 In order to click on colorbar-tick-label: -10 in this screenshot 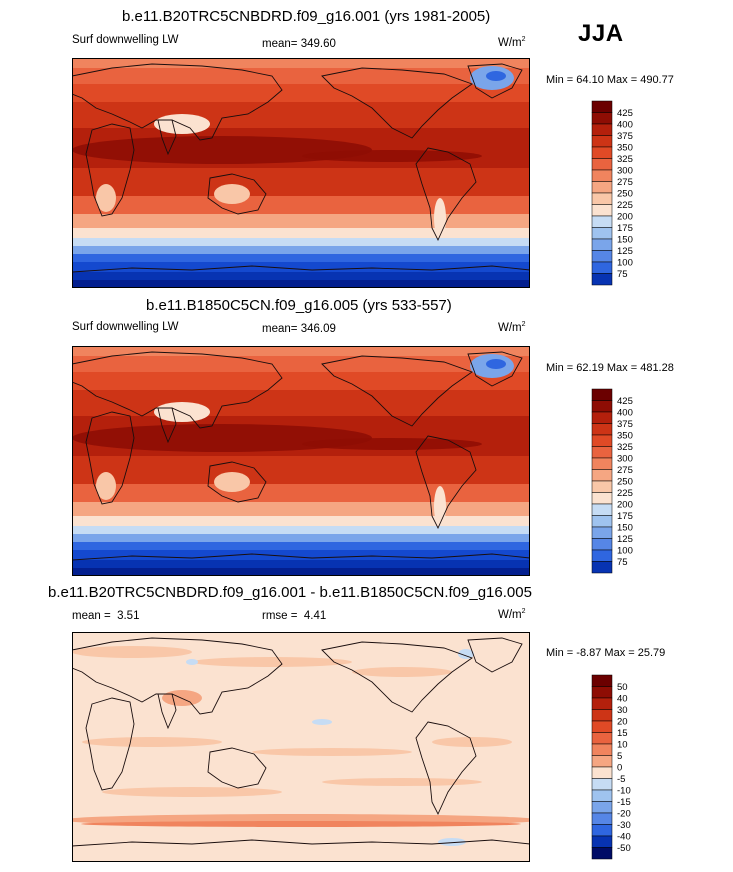, I will do `click(624, 791)`.